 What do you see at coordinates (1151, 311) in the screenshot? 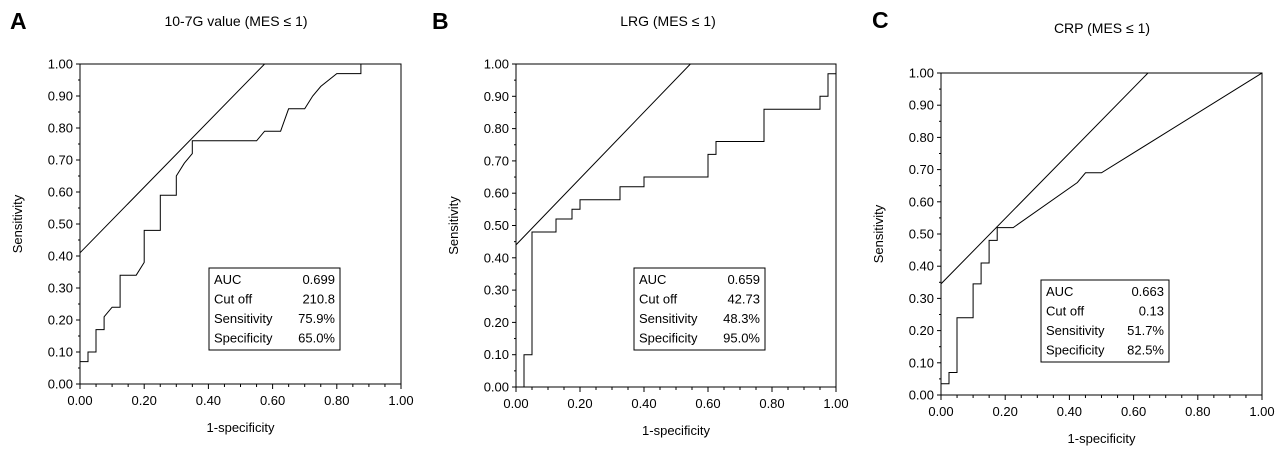
I see `stats-value: 0.13` at bounding box center [1151, 311].